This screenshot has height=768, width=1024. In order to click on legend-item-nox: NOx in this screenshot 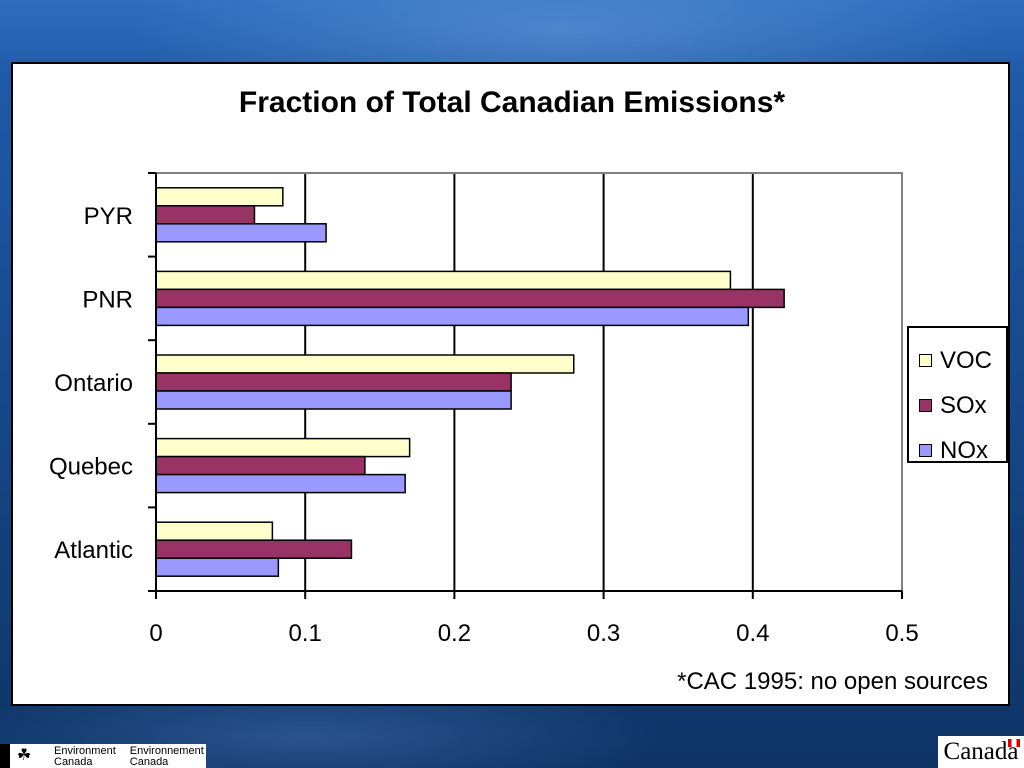, I will do `click(962, 450)`.